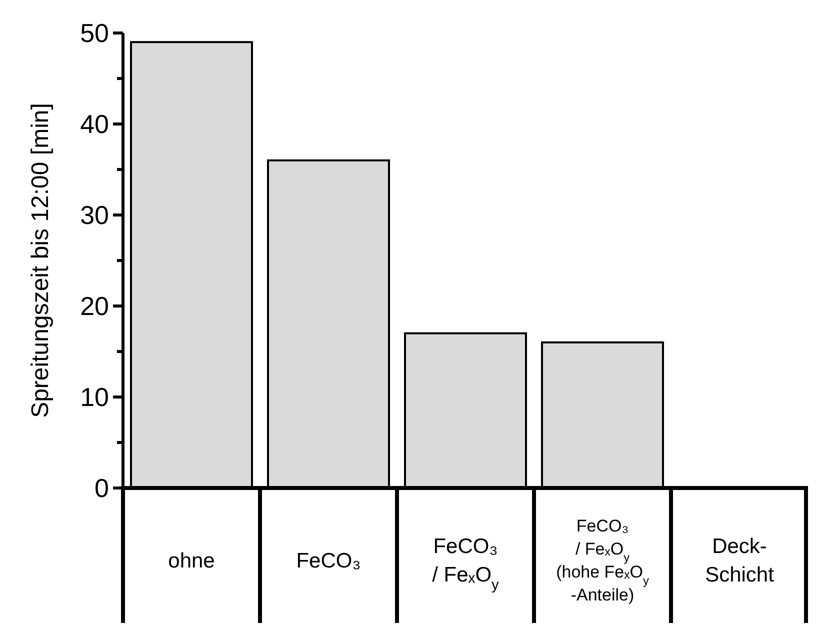 The width and height of the screenshot is (816, 637). Describe the element at coordinates (101, 488) in the screenshot. I see `y-tick-label: 0` at that location.